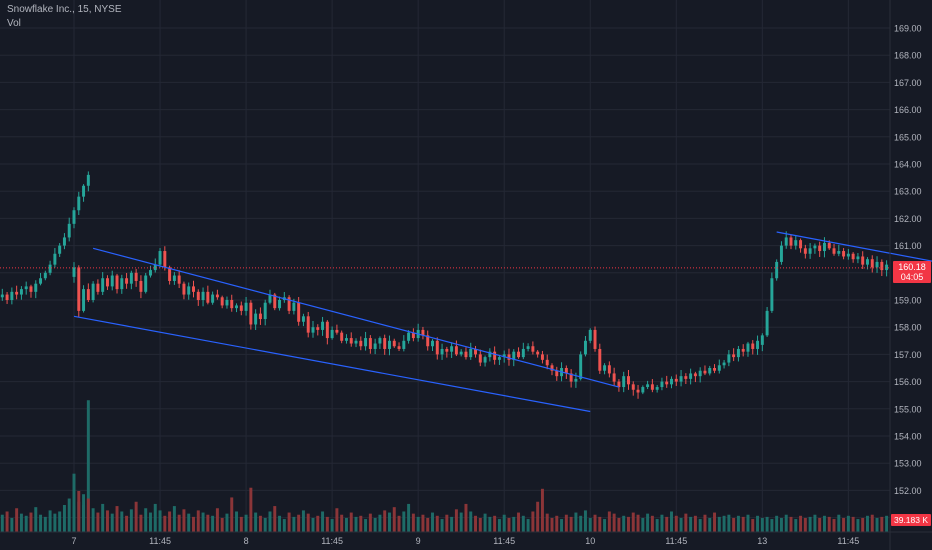 The width and height of the screenshot is (932, 550). What do you see at coordinates (908, 219) in the screenshot?
I see `y-tick-label: 162.00` at bounding box center [908, 219].